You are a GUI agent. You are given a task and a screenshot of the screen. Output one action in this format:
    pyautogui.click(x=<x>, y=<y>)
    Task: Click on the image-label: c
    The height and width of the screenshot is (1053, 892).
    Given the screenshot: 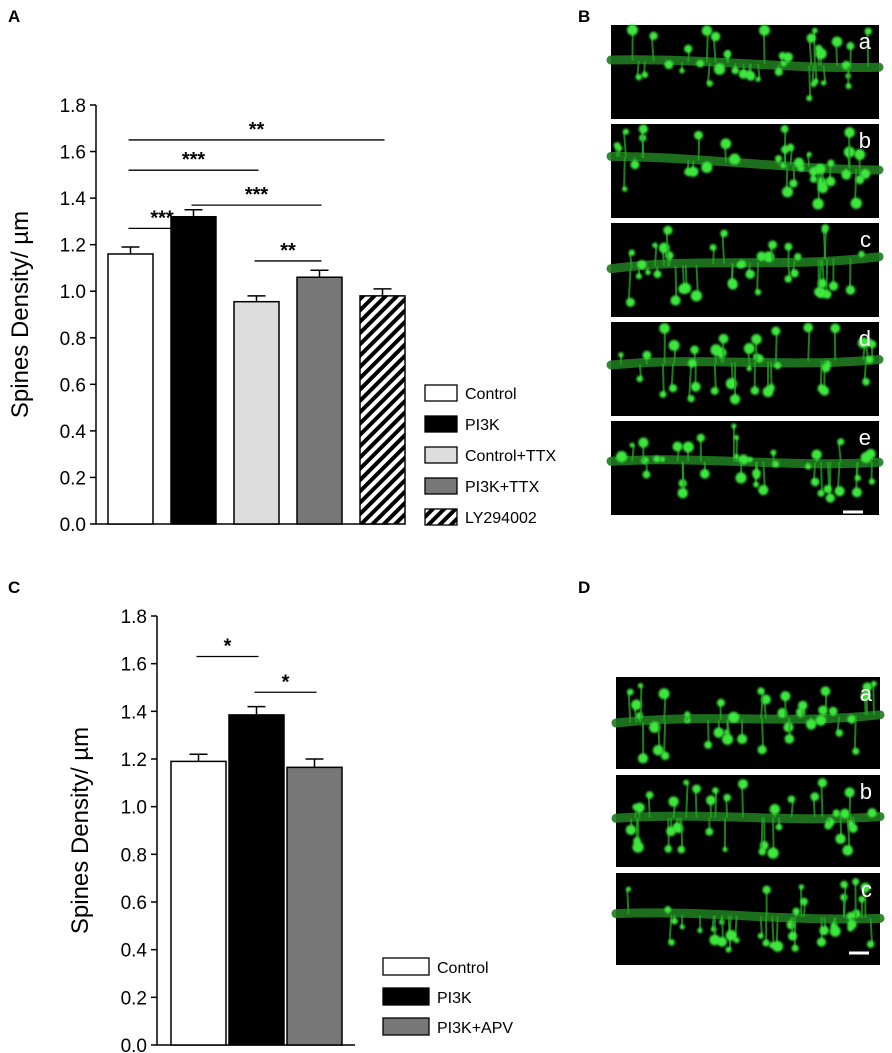 What is the action you would take?
    pyautogui.click(x=865, y=239)
    